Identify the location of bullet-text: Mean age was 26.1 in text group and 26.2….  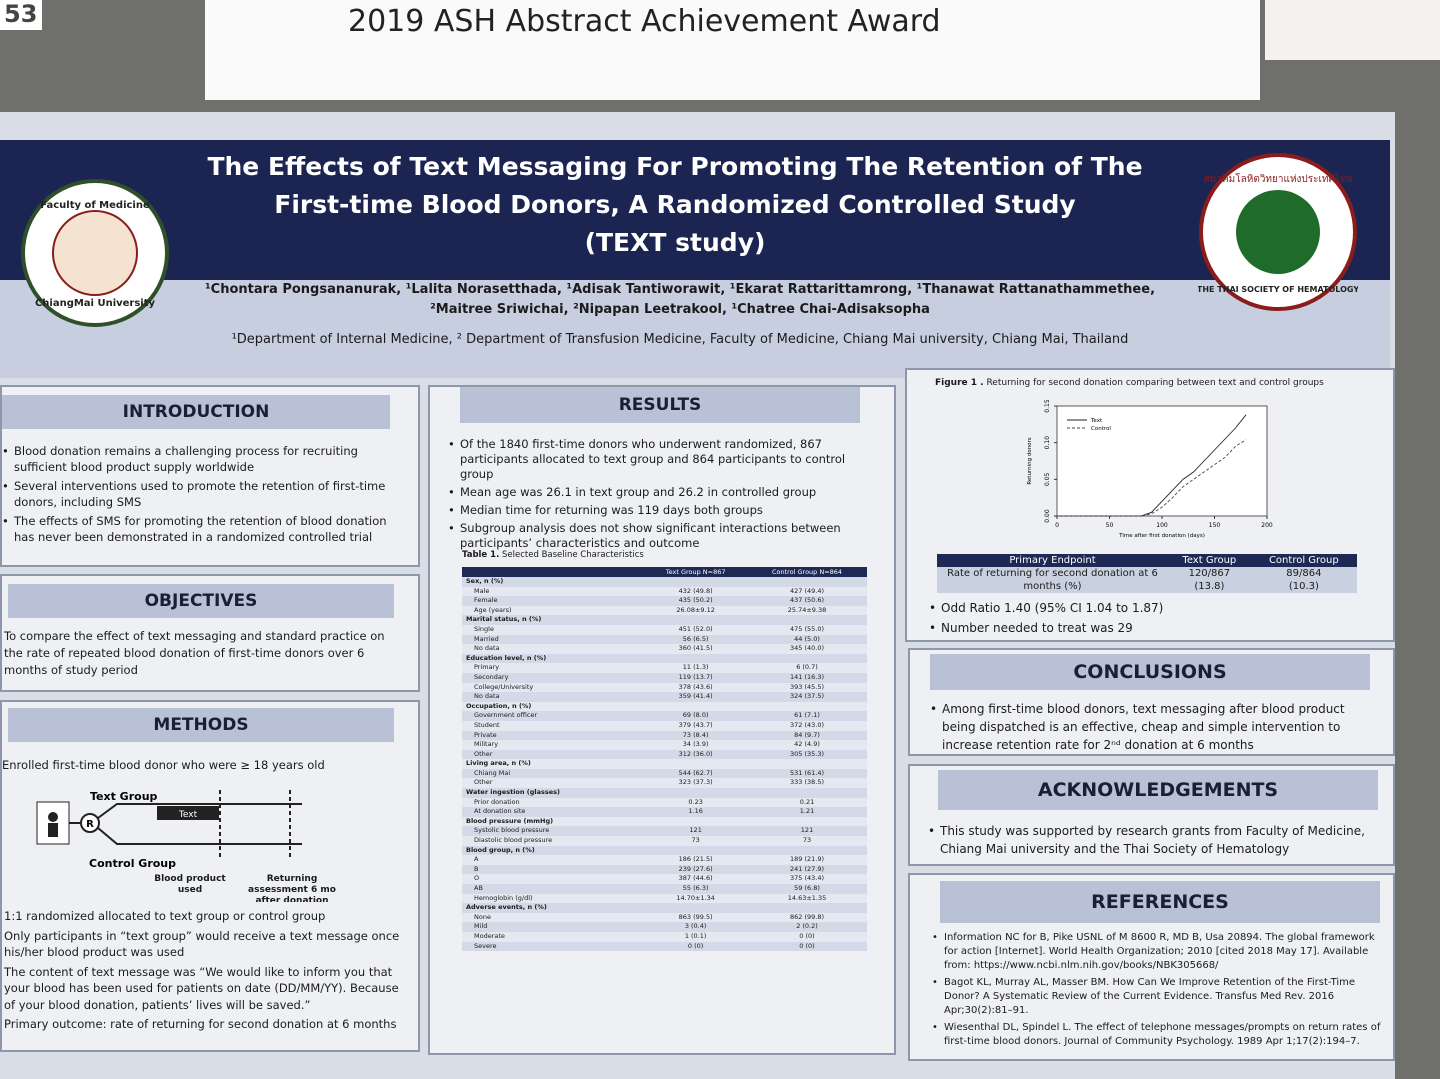
(663, 492).